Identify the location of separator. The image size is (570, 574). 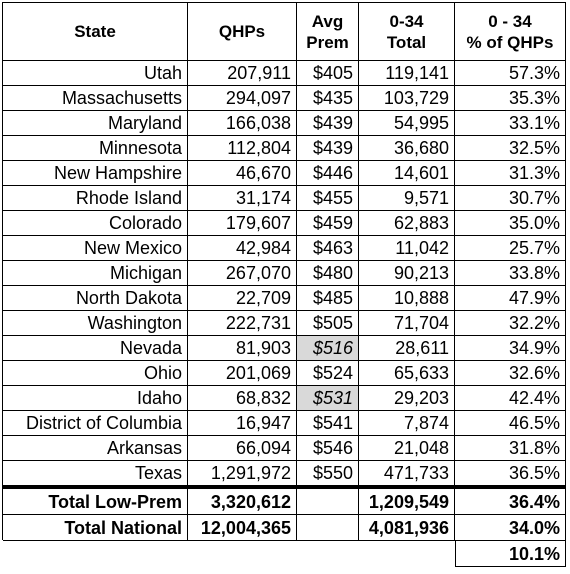
(284, 487).